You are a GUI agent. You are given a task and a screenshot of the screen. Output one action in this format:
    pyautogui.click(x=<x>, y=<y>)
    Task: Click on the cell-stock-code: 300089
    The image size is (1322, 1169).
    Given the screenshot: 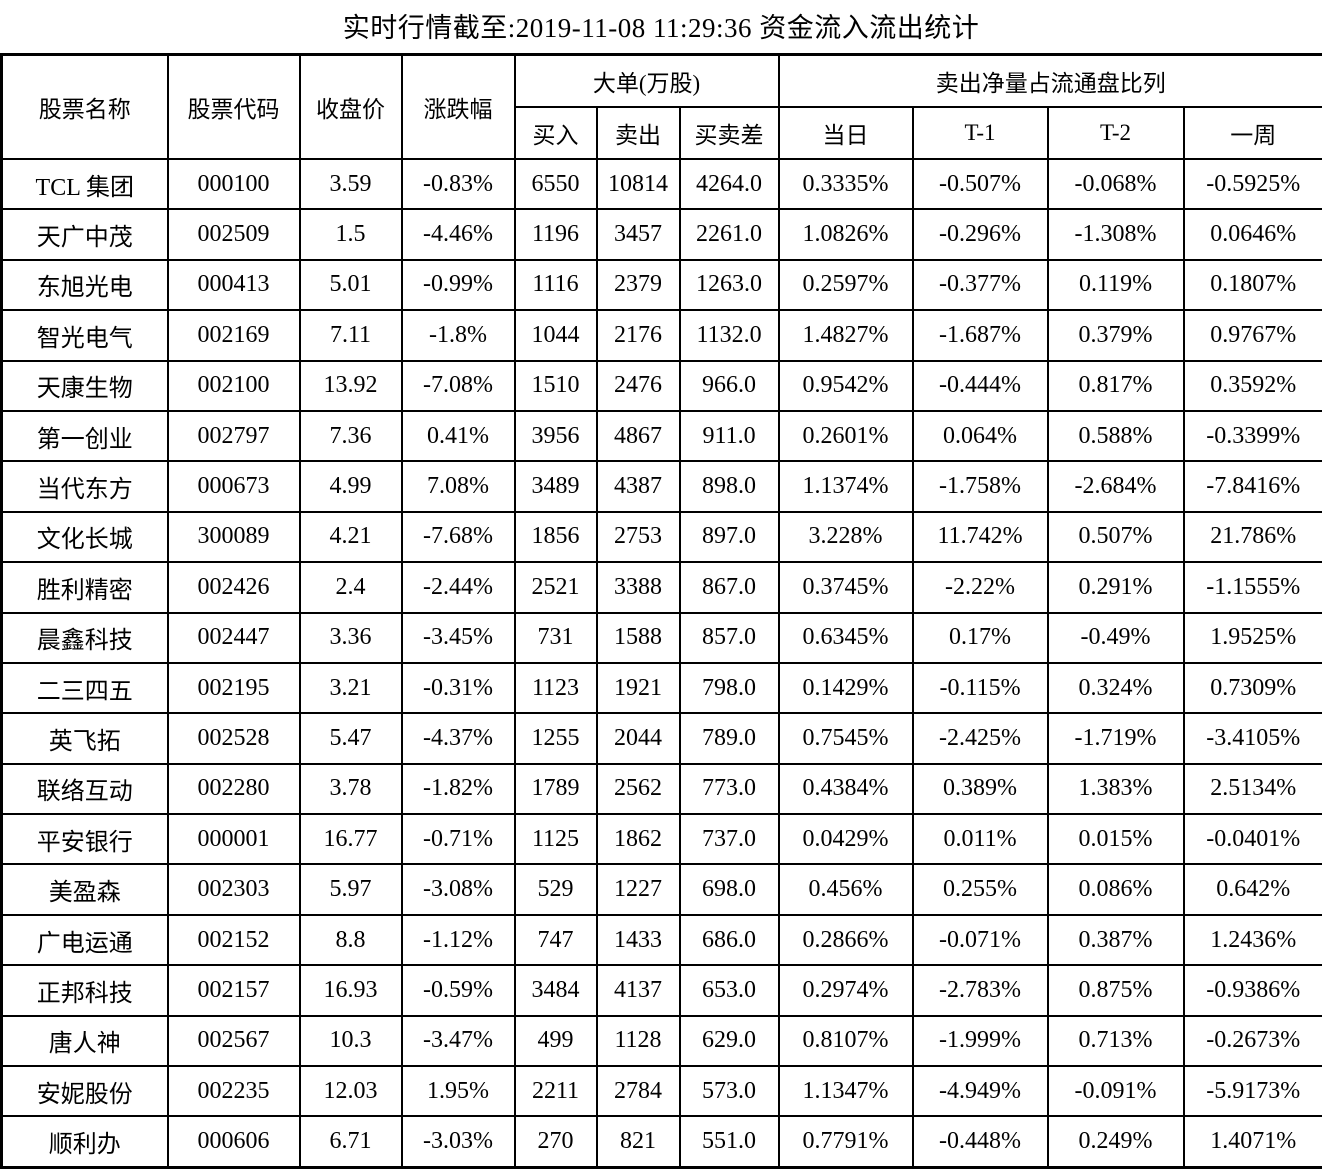 What is the action you would take?
    pyautogui.click(x=234, y=537)
    